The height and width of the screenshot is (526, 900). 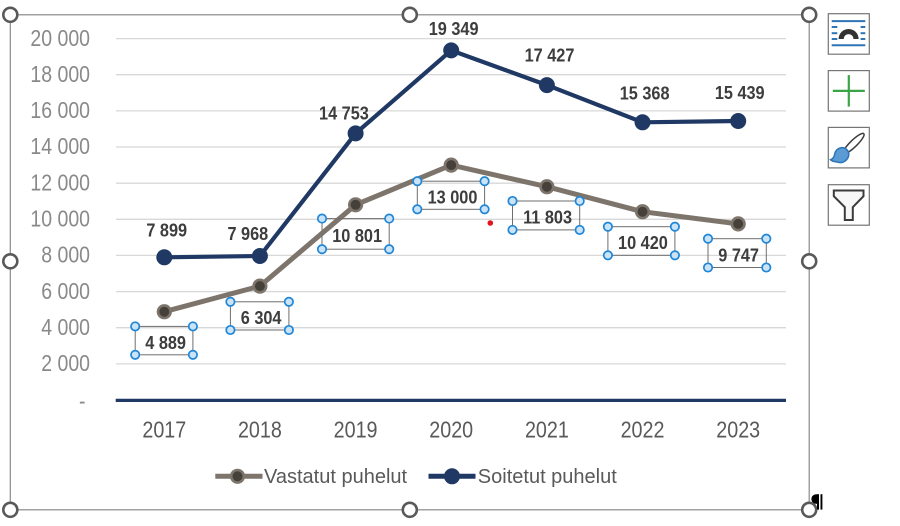 I want to click on svg-text: 9 747, so click(x=738, y=254).